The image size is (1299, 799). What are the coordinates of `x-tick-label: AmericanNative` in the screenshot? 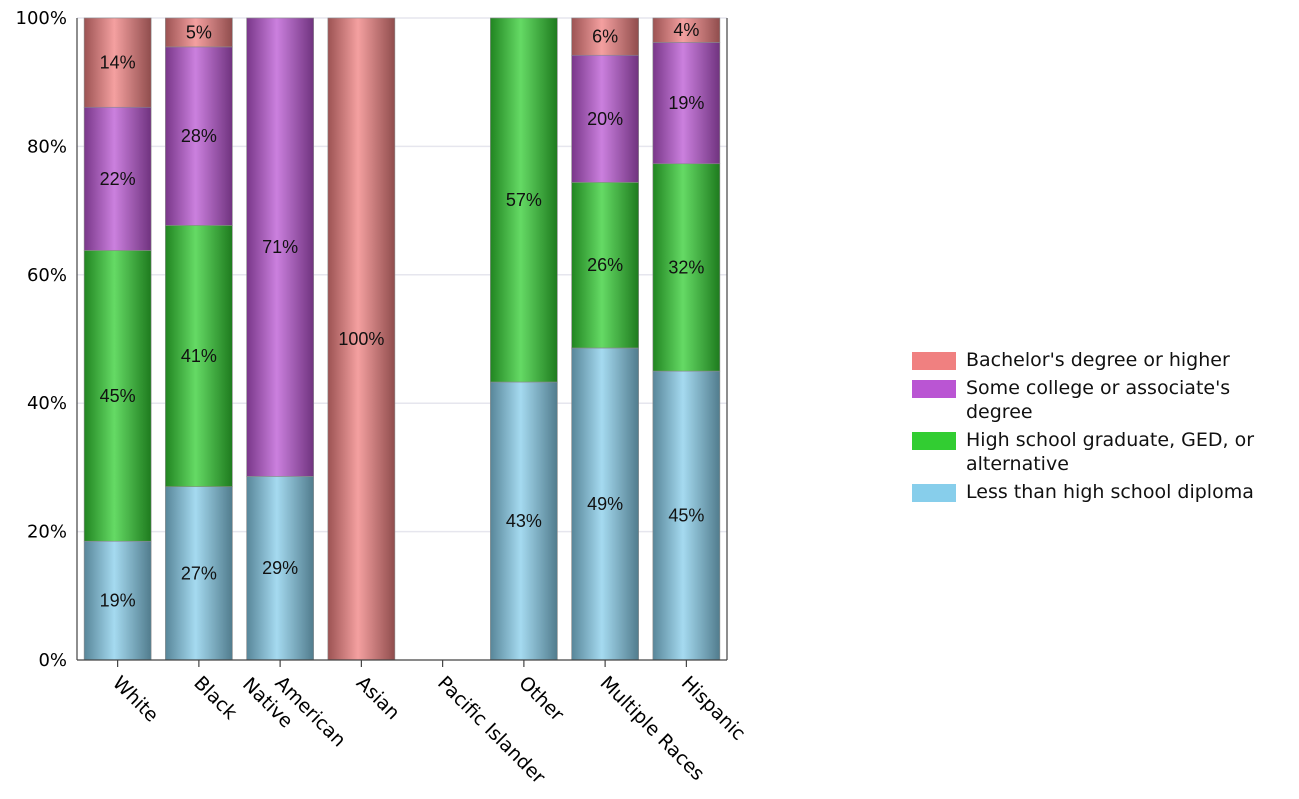 It's located at (294, 712).